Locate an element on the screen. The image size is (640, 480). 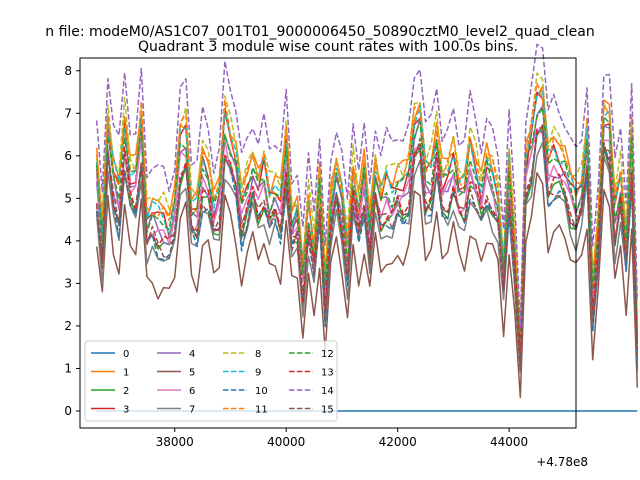
legend-label-11: 11 is located at coordinates (261, 410).